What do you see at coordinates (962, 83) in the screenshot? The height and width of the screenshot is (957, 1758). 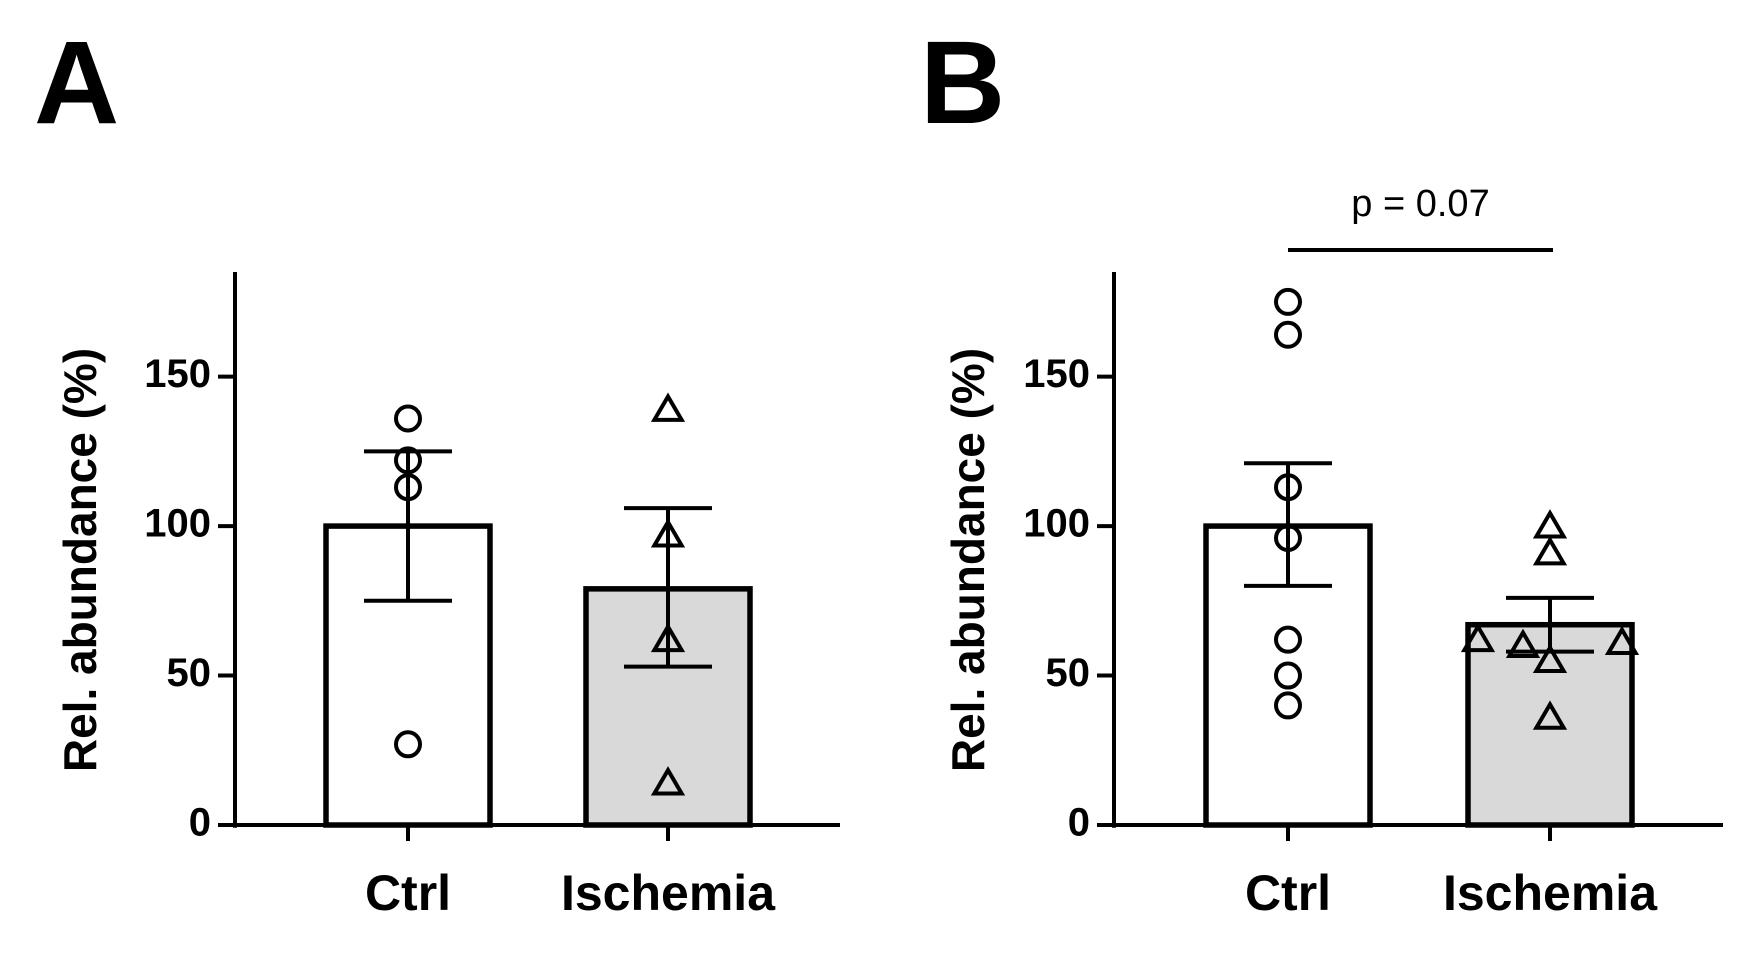 I see `panel-b-letter: B` at bounding box center [962, 83].